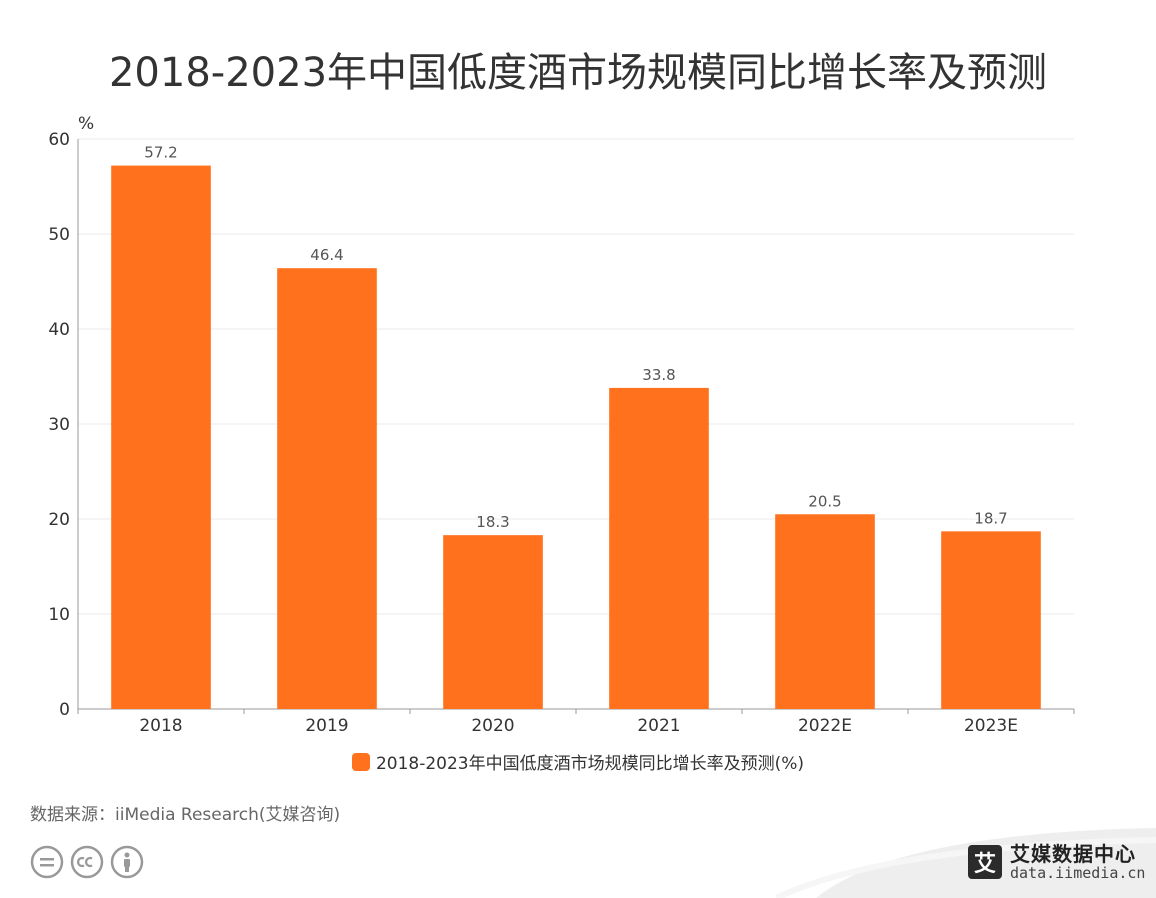 The height and width of the screenshot is (898, 1156). I want to click on brand: 艾 艾媒数据中心 data.iimedia.cn, so click(1056, 862).